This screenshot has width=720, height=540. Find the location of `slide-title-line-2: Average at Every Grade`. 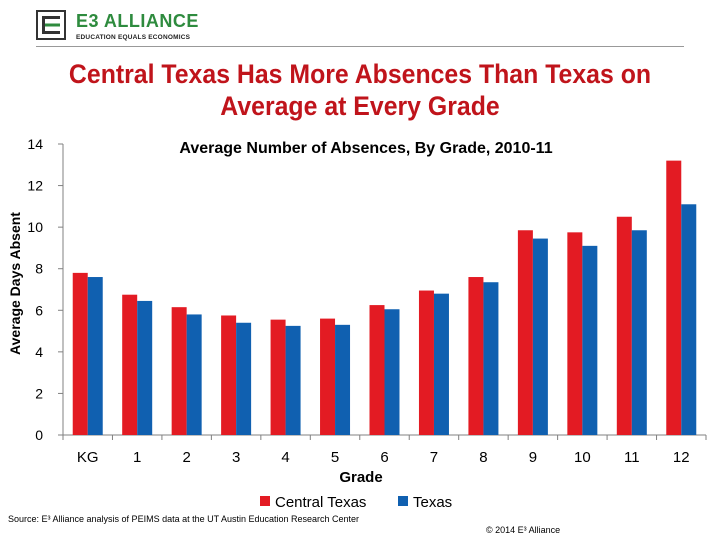

slide-title-line-2: Average at Every Grade is located at coordinates (360, 106).